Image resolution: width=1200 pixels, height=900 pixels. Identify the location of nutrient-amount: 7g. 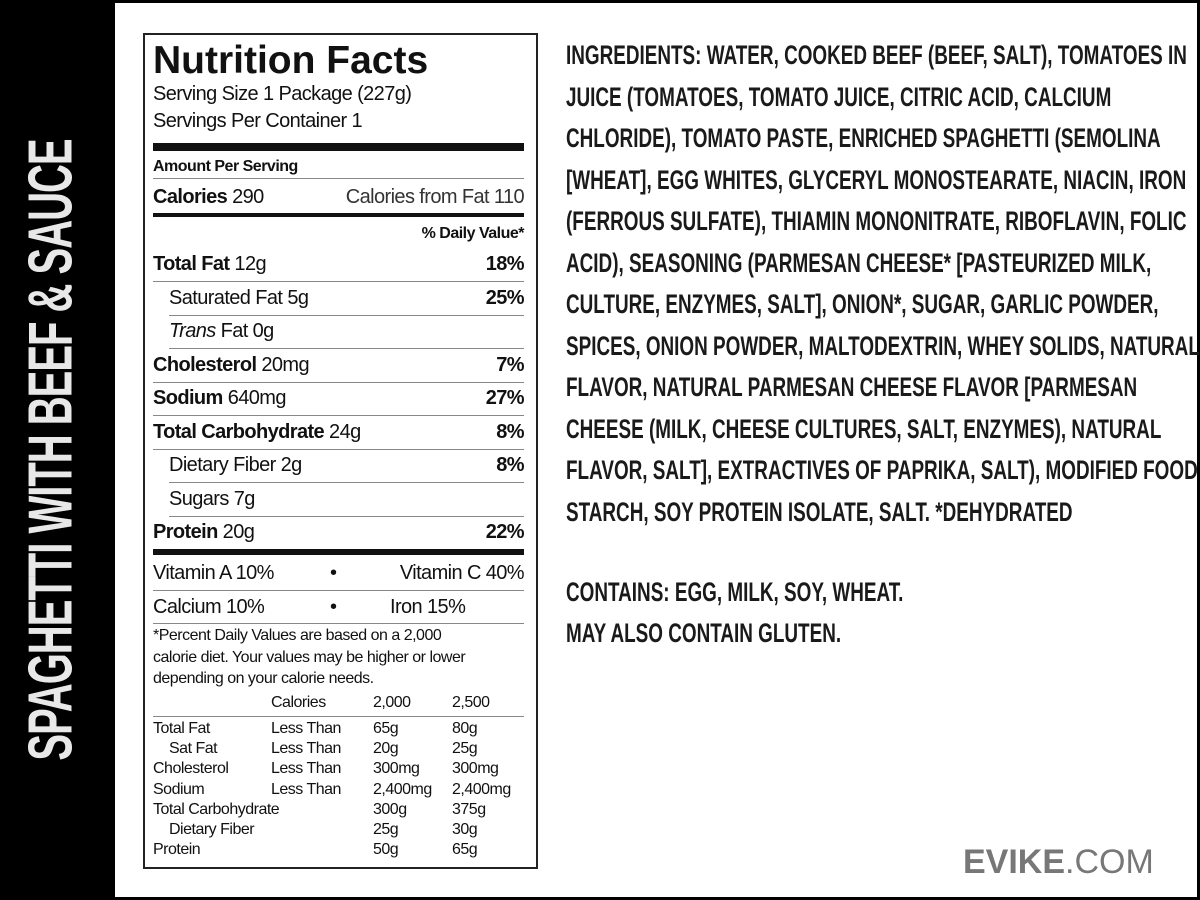
(244, 498).